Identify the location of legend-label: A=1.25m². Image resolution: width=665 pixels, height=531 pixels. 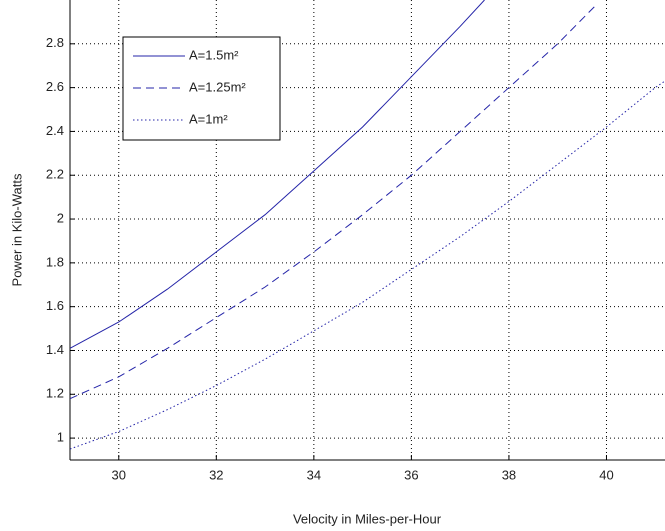
(217, 86).